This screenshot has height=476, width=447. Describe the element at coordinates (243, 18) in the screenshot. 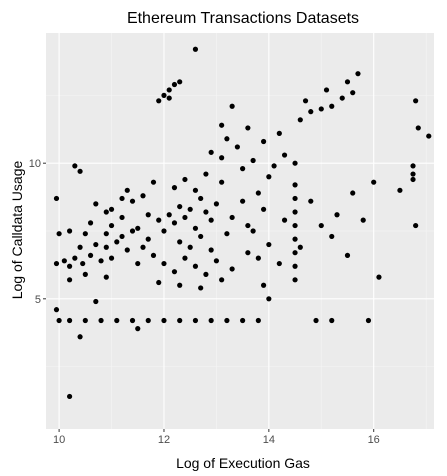

I see `chart-title: Ethereum Transactions Datasets` at that location.